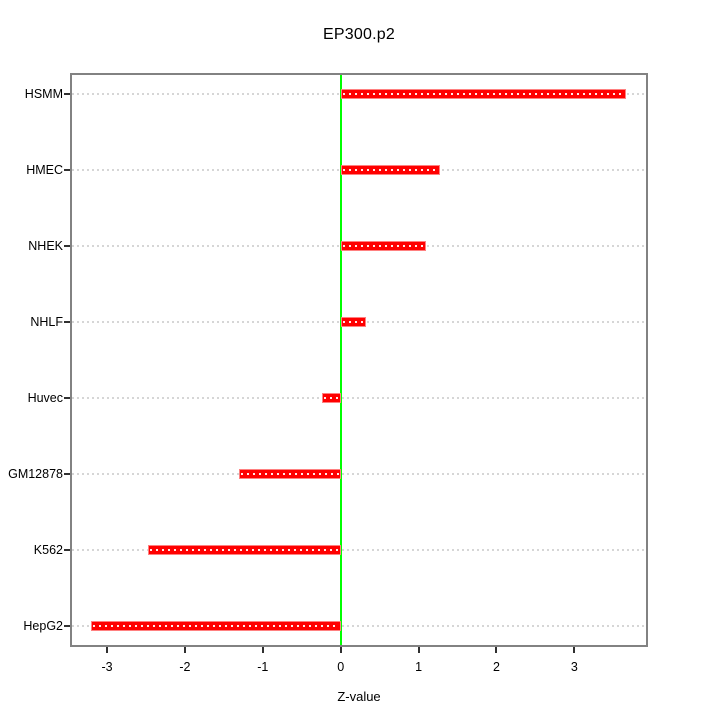 The height and width of the screenshot is (720, 720). What do you see at coordinates (185, 667) in the screenshot?
I see `x-tick-label: -2` at bounding box center [185, 667].